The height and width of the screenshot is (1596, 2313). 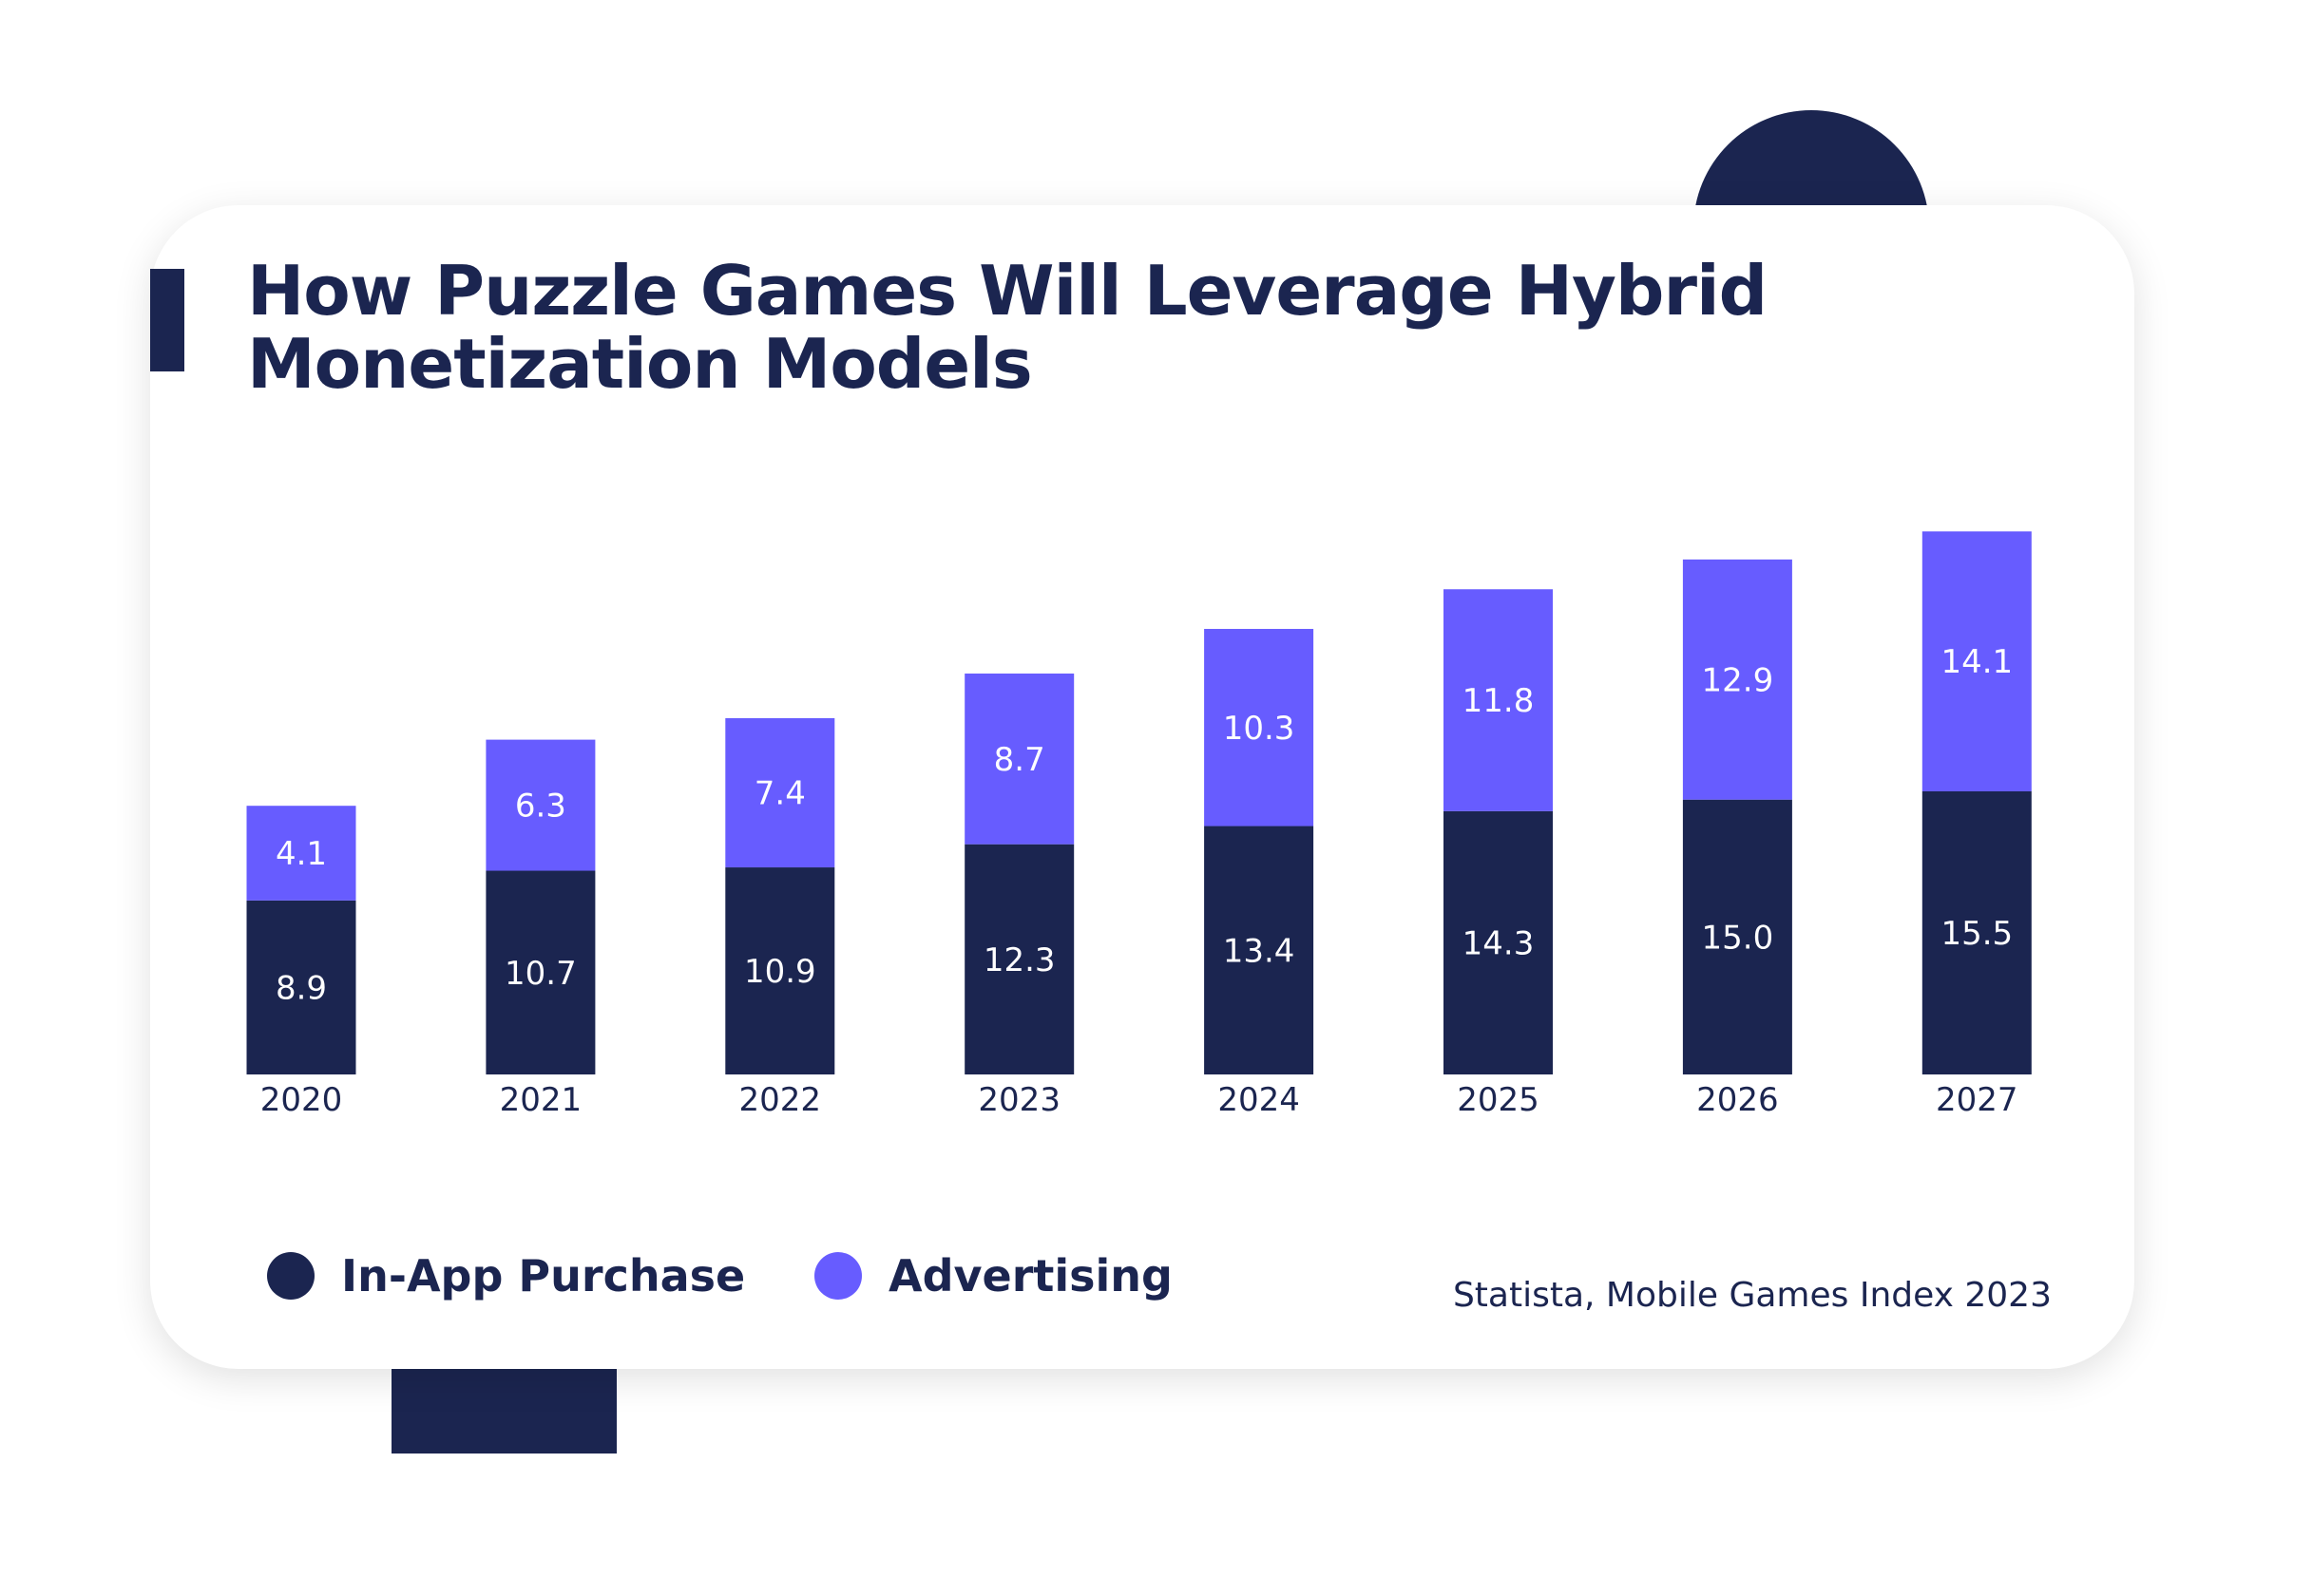 I want to click on legend-item-in-app-purchase: In-App Purchase, so click(x=506, y=1275).